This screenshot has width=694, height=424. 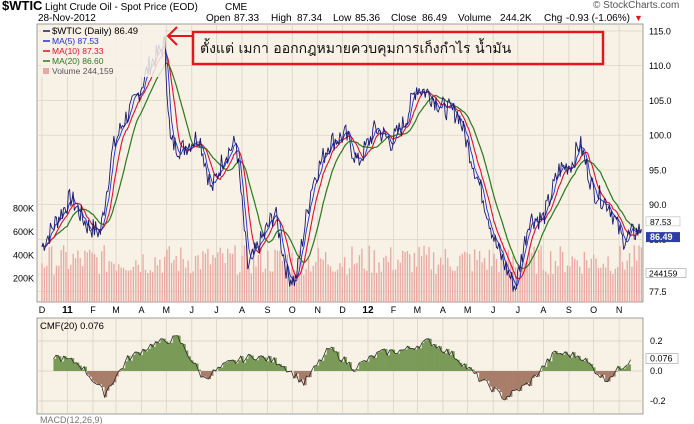 I want to click on legend-macd: MACD(12,26,9), so click(x=71, y=419).